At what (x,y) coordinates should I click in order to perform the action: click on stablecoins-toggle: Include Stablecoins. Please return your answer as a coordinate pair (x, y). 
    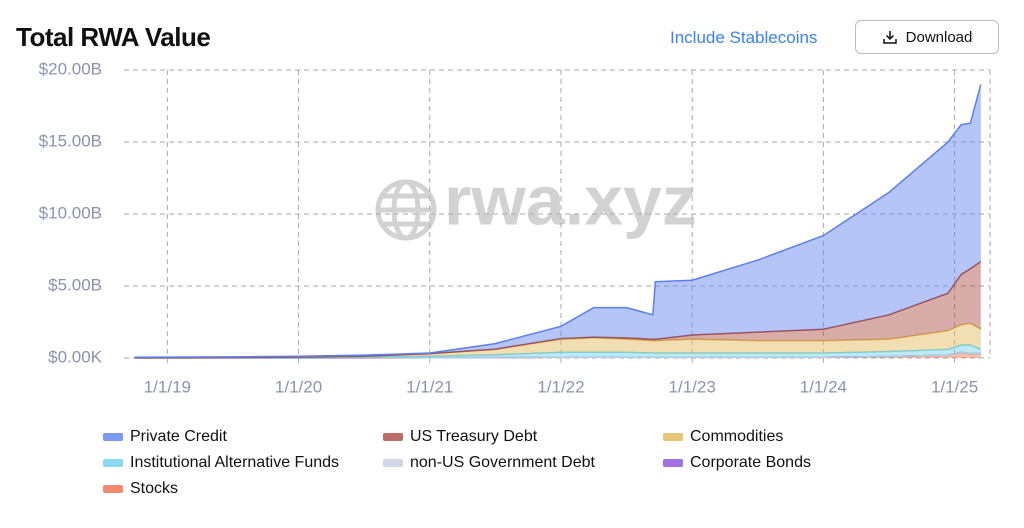
    Looking at the image, I should click on (744, 37).